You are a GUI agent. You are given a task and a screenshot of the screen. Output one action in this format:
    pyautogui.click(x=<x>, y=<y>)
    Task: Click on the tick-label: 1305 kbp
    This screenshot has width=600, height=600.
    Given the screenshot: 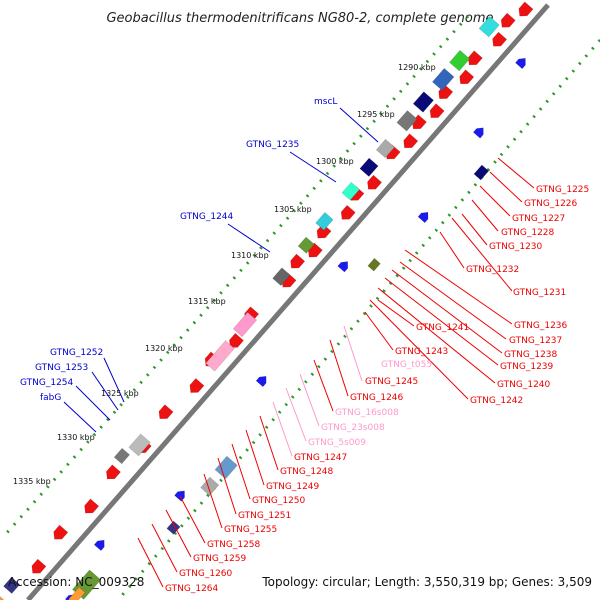 What is the action you would take?
    pyautogui.click(x=293, y=209)
    